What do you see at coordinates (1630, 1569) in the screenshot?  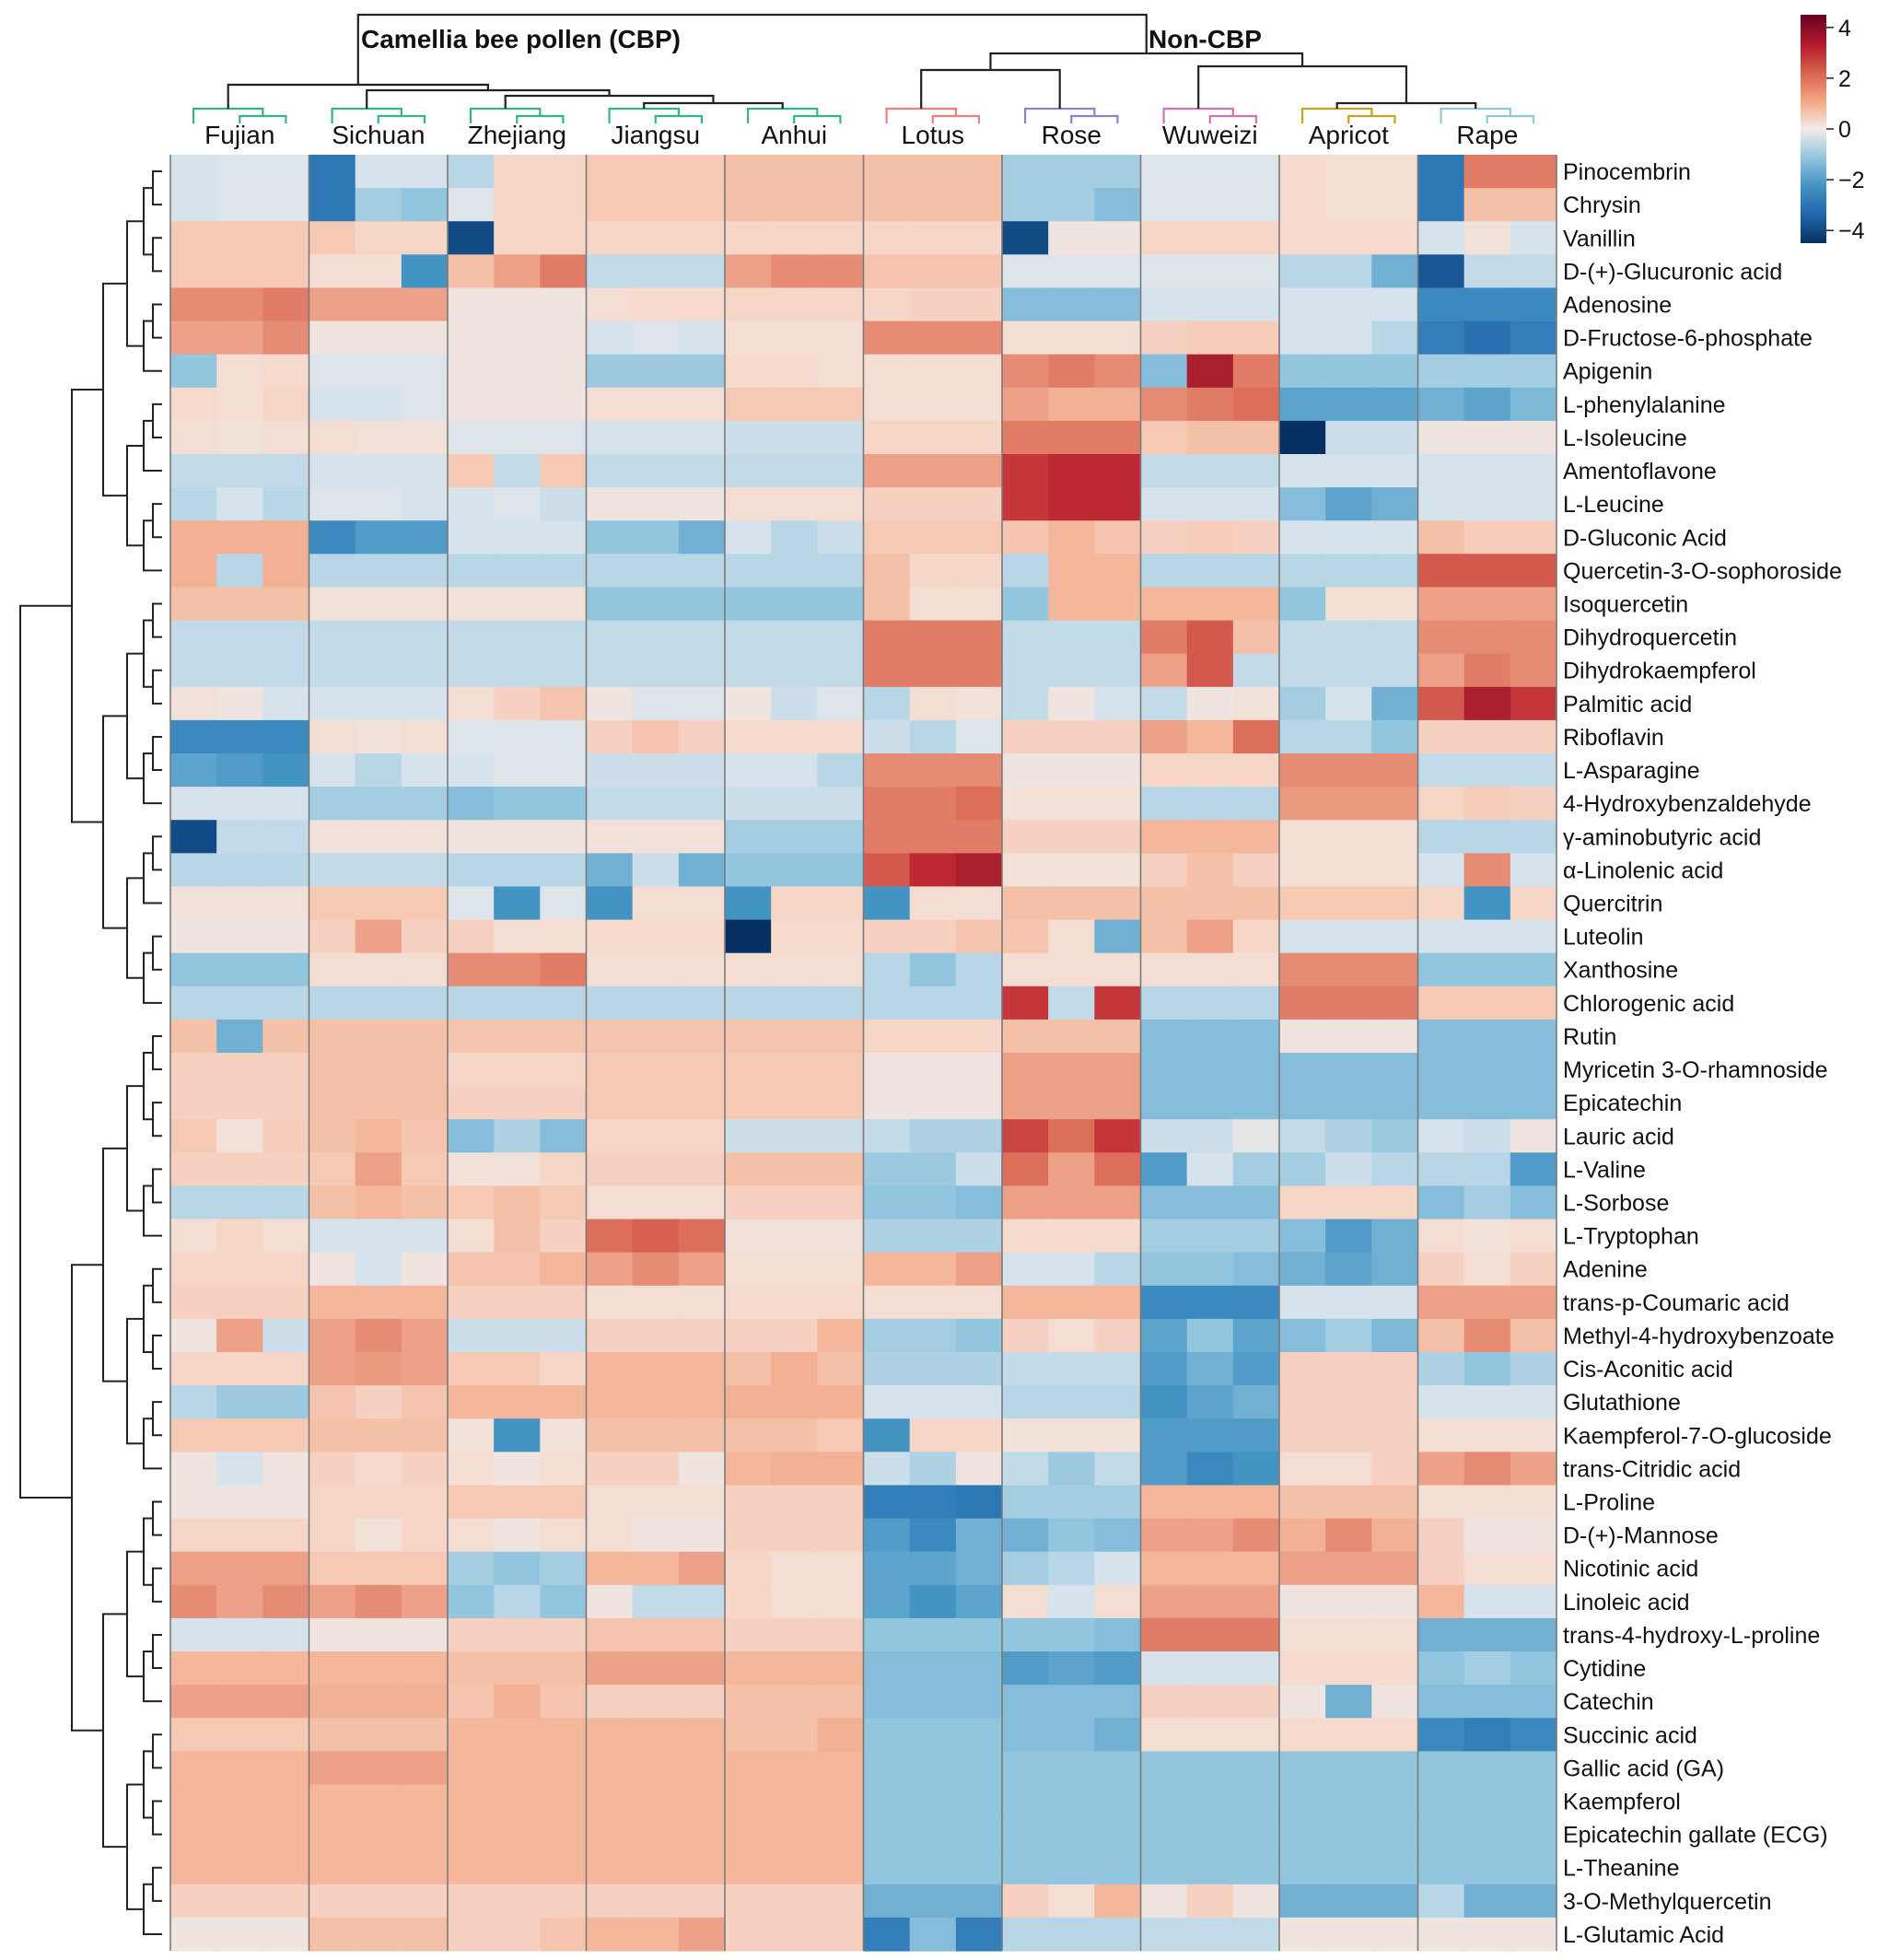 I see `row-label: Nicotinic acid` at bounding box center [1630, 1569].